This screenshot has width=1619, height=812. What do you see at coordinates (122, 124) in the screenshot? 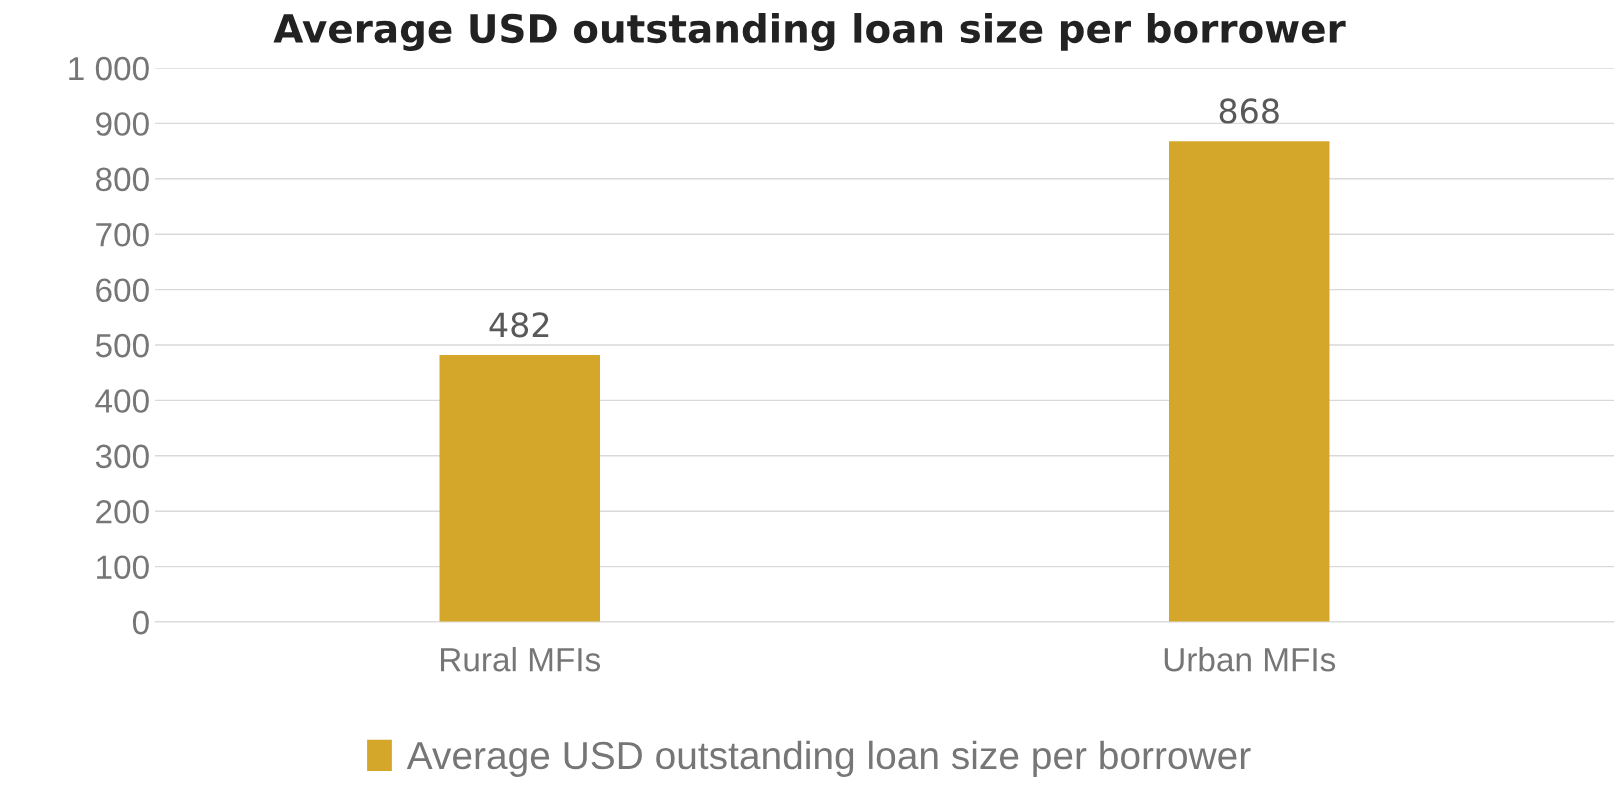
I see `y-tick-label: 900` at bounding box center [122, 124].